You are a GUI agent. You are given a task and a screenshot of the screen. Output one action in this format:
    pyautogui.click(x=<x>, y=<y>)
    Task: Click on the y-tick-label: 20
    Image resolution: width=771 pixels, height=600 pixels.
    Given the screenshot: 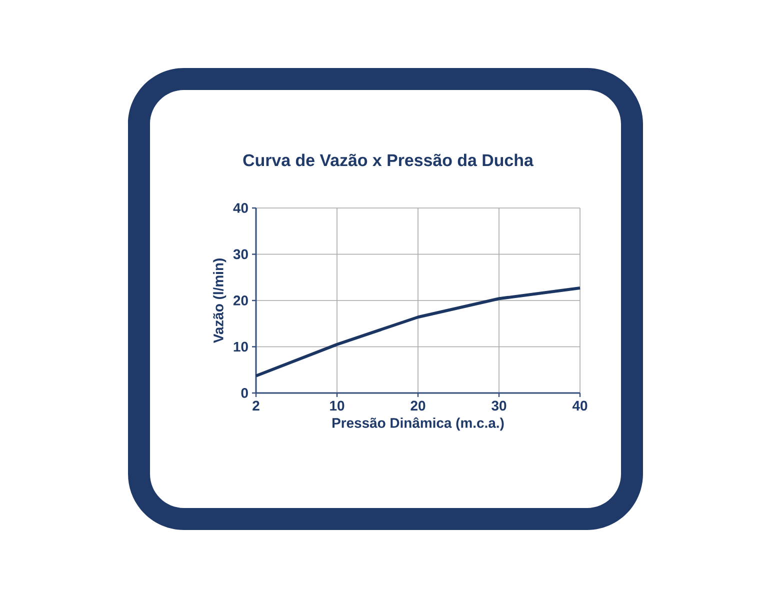 What is the action you would take?
    pyautogui.click(x=240, y=301)
    